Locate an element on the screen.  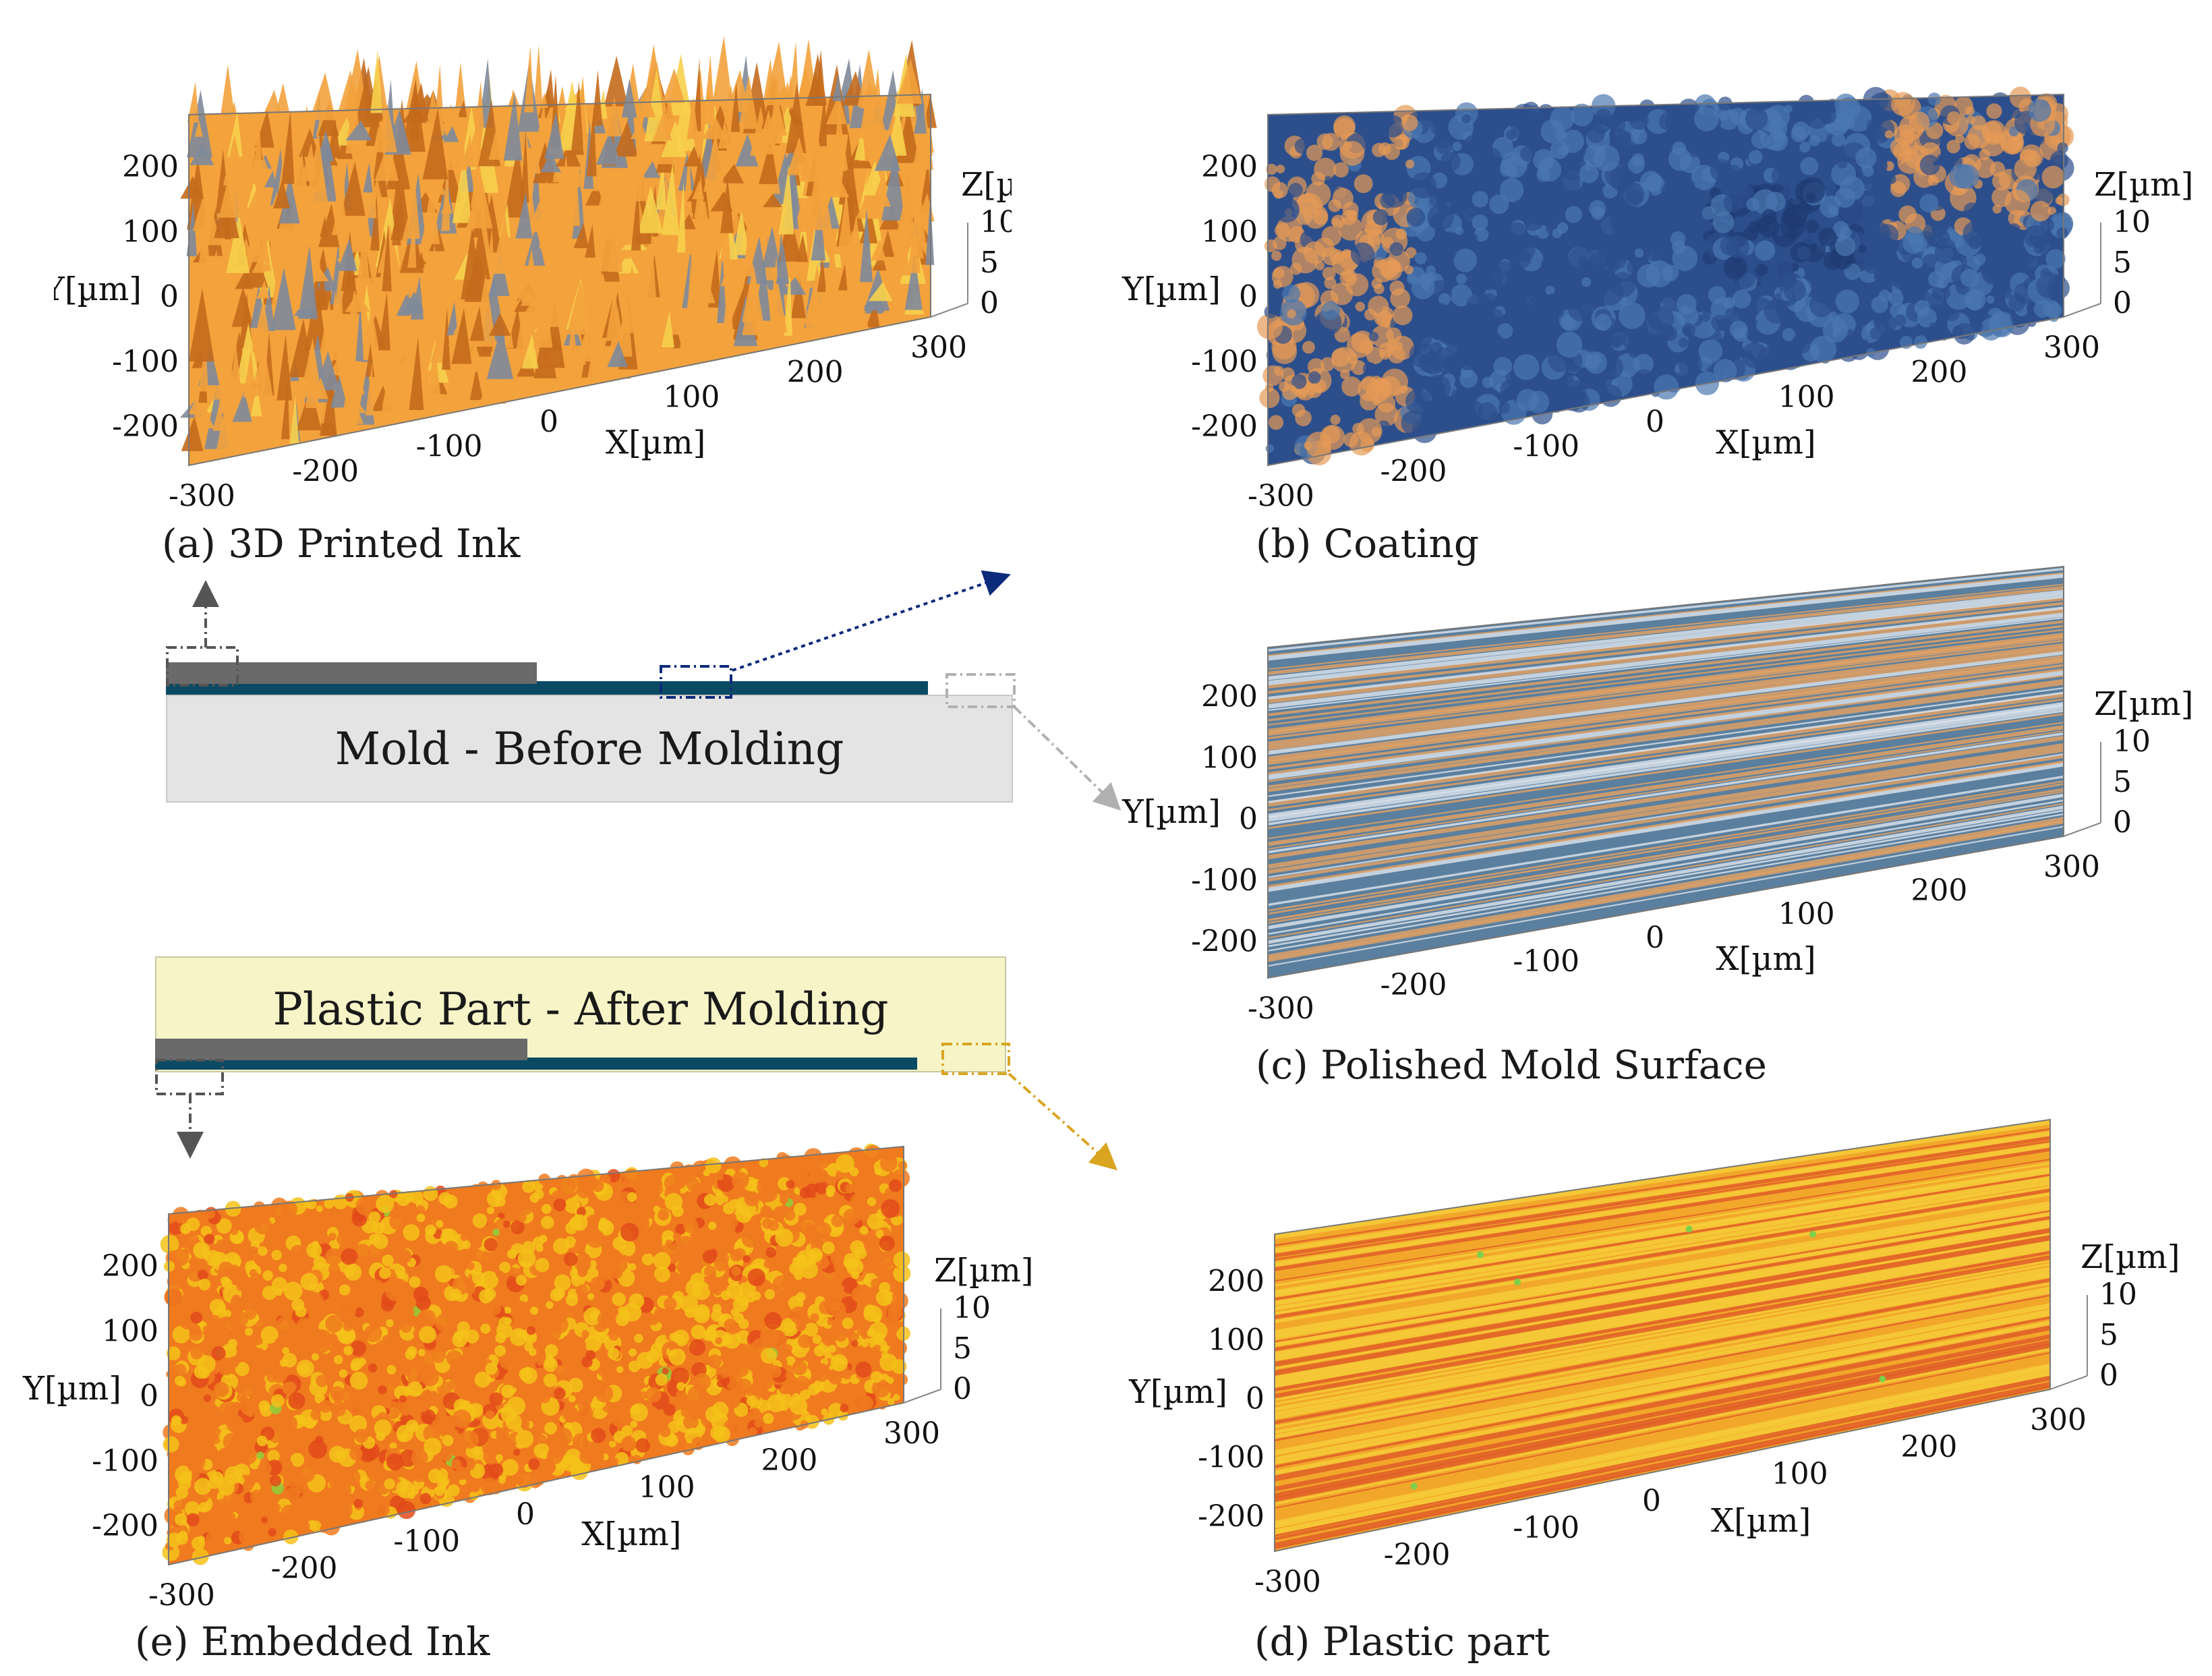
mold-region-marker is located at coordinates (980, 690).